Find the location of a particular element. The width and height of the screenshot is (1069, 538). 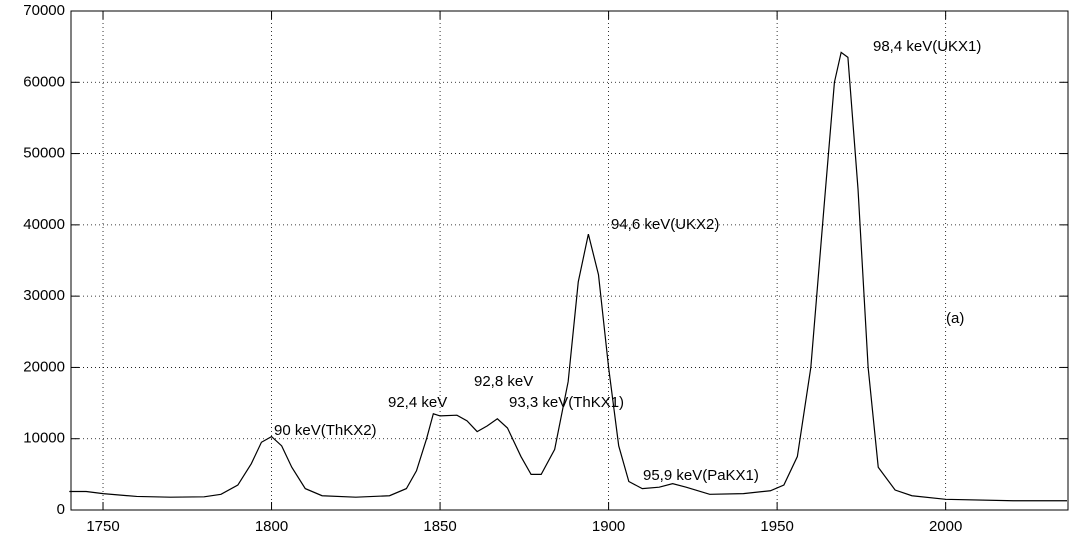

annotation: 90 keV(ThKX2) is located at coordinates (325, 430).